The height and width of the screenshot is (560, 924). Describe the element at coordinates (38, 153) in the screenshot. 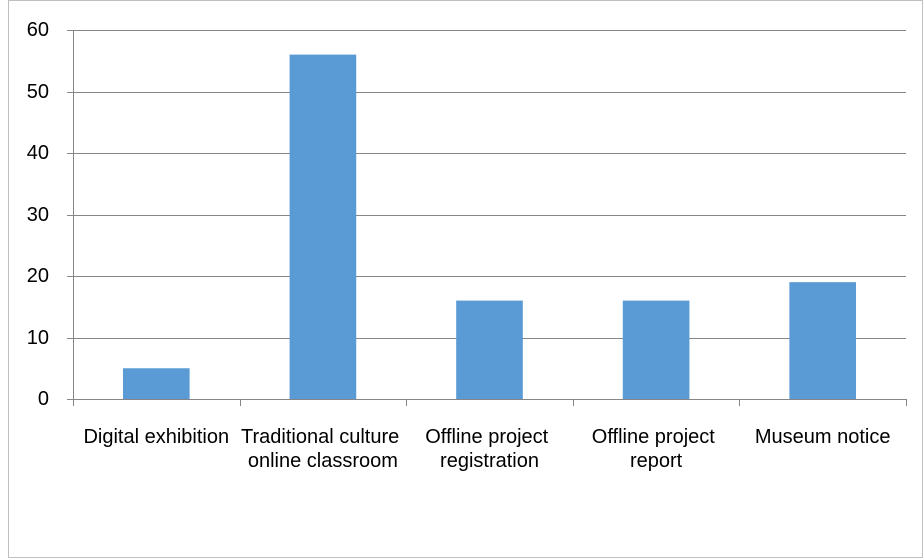

I see `y-tick-label: 40` at that location.